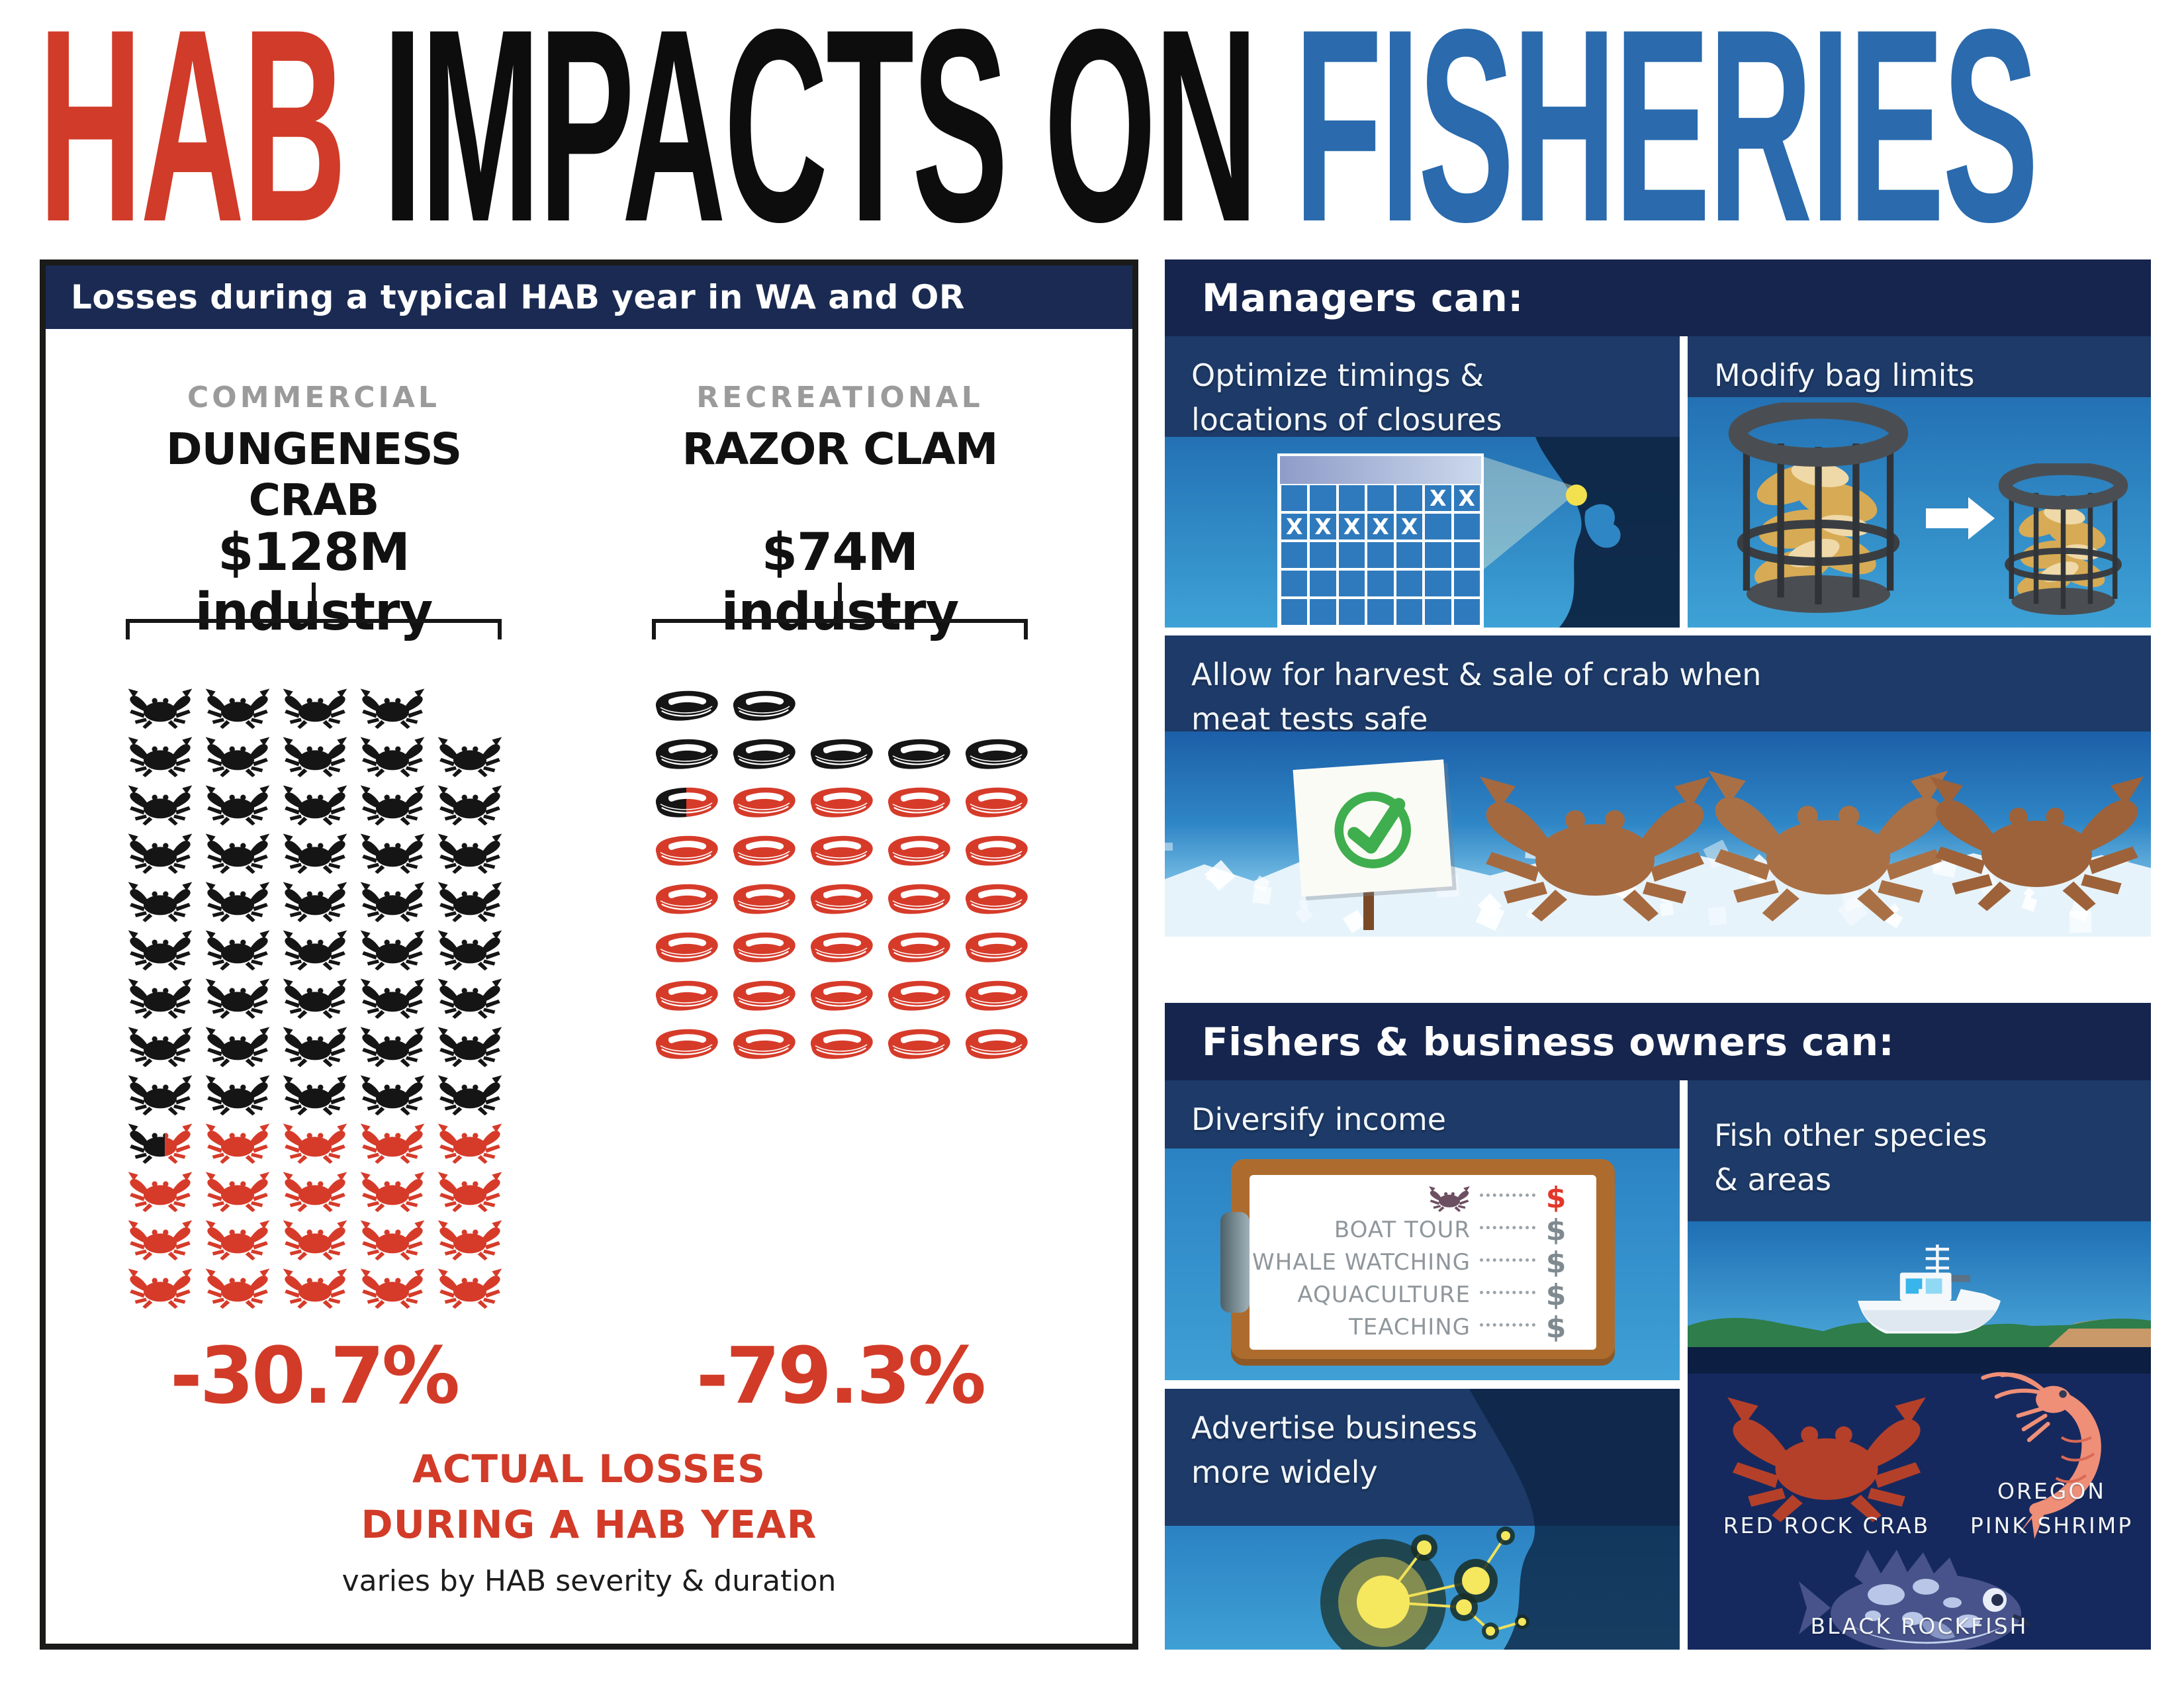 The image size is (2184, 1688). What do you see at coordinates (1384, 1295) in the screenshot?
I see `income-label: AQUACULTURE` at bounding box center [1384, 1295].